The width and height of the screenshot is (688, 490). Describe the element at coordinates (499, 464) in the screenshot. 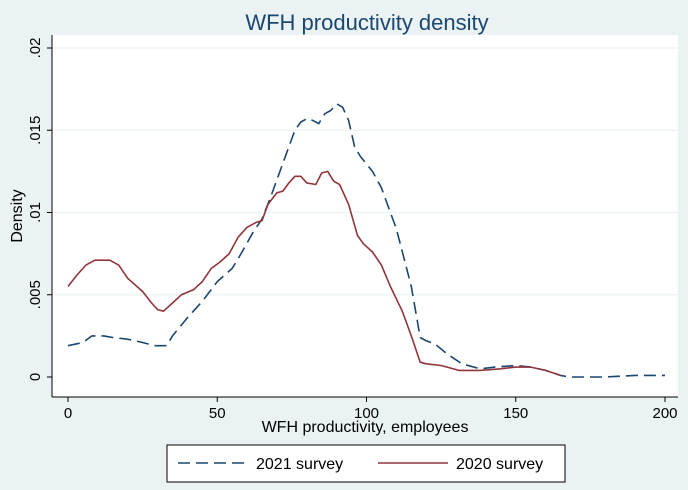

I see `legend-label-2020: 2020 survey` at that location.